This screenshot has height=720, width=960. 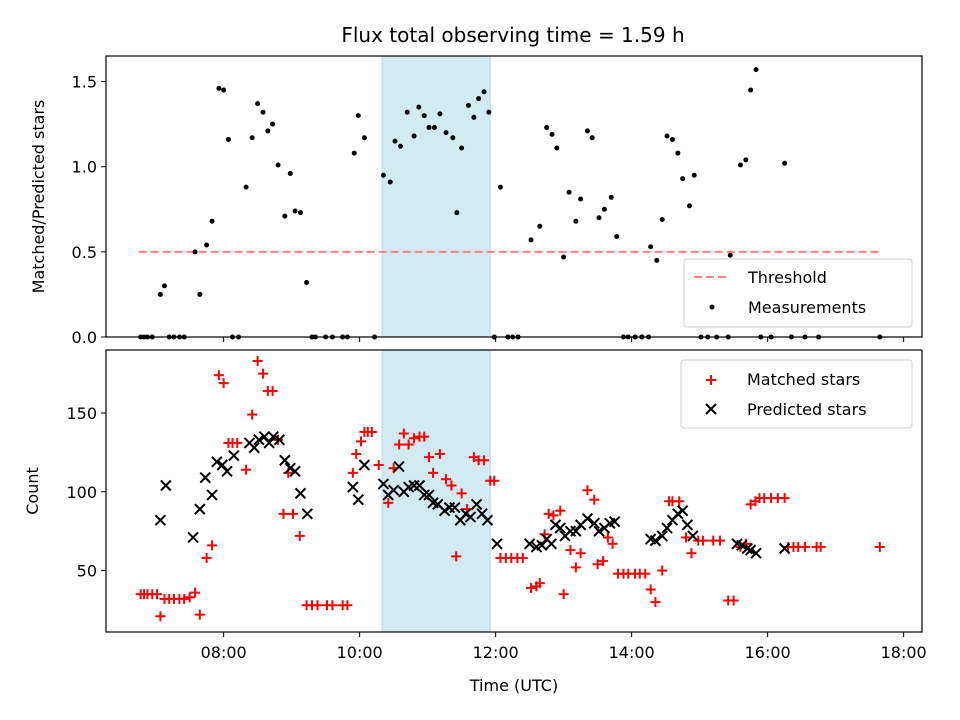 I want to click on bottom-legend: Matched stars Predicted stars, so click(x=796, y=394).